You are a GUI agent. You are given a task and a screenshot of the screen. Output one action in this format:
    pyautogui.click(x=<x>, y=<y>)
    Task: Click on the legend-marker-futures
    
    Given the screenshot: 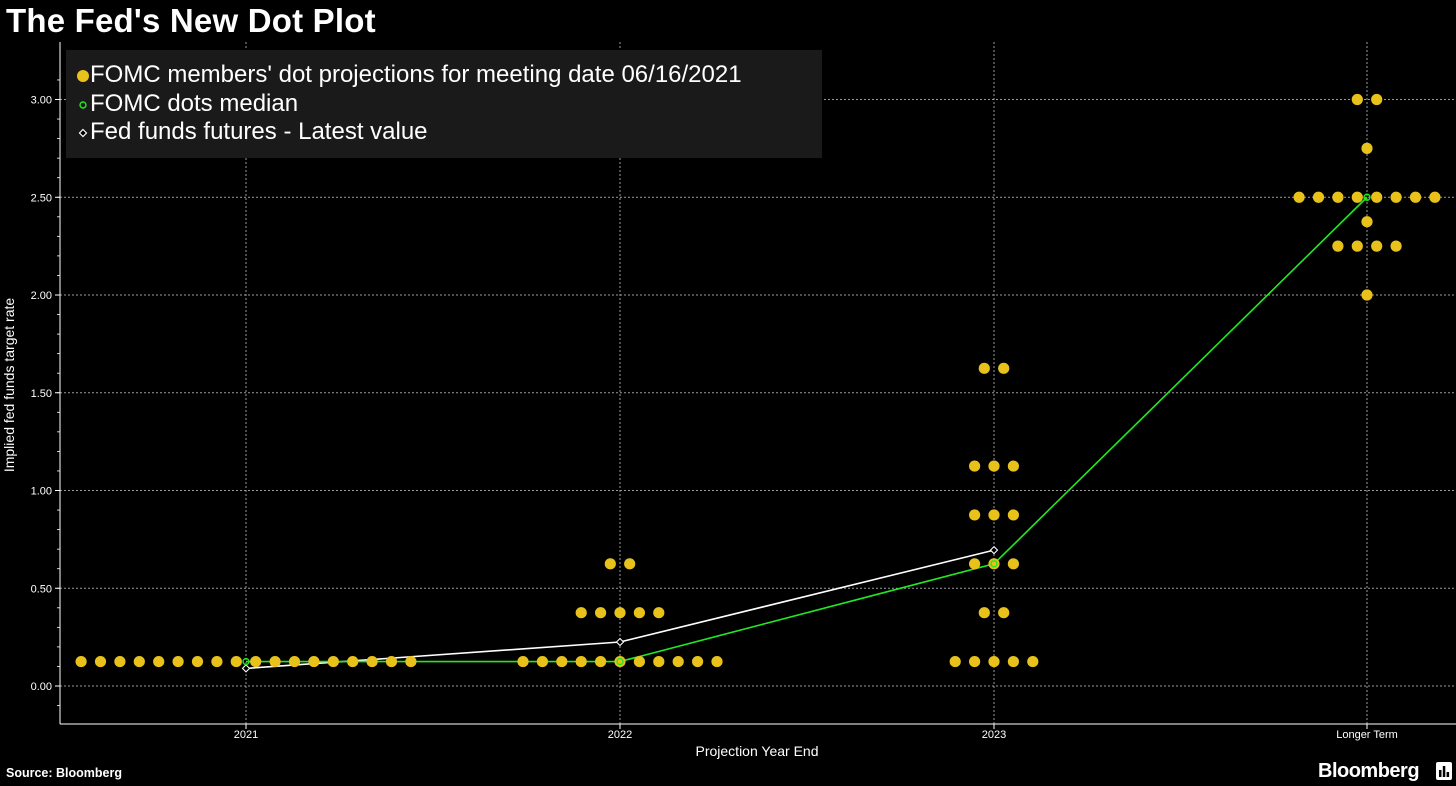 What is the action you would take?
    pyautogui.click(x=83, y=133)
    